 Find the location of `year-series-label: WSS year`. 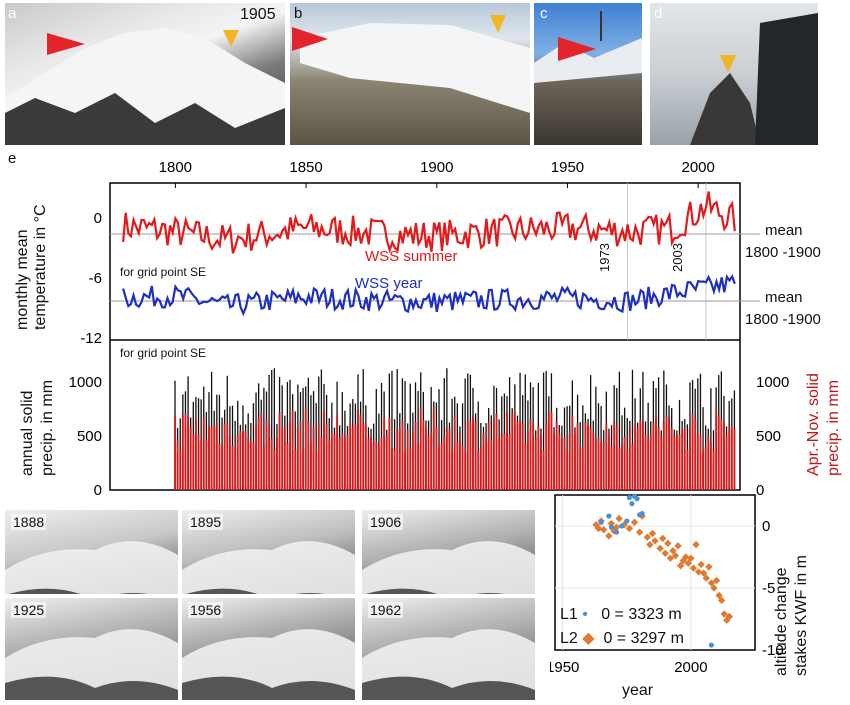

year-series-label: WSS year is located at coordinates (389, 283).